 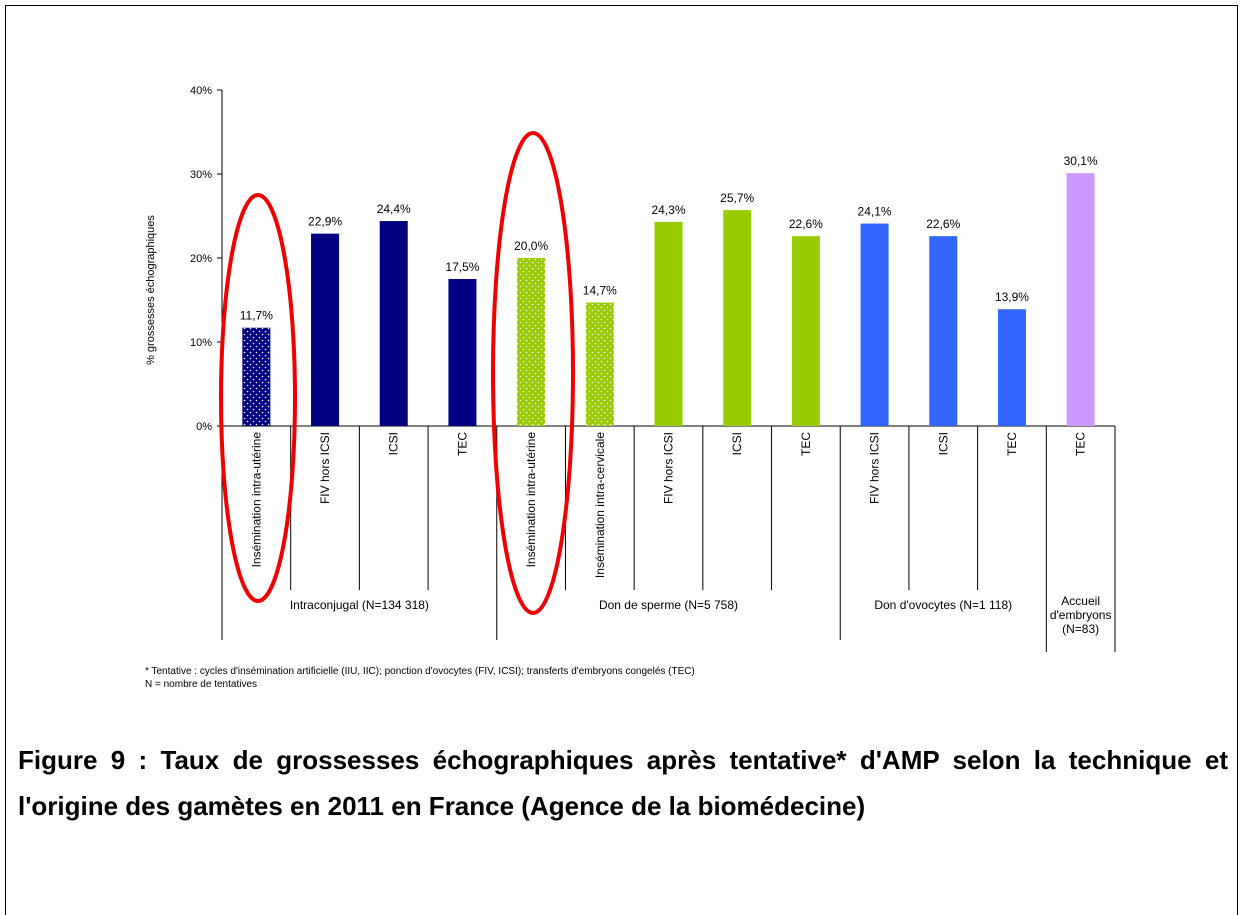 I want to click on group-label: Intraconjugal (N=134 318), so click(x=359, y=605).